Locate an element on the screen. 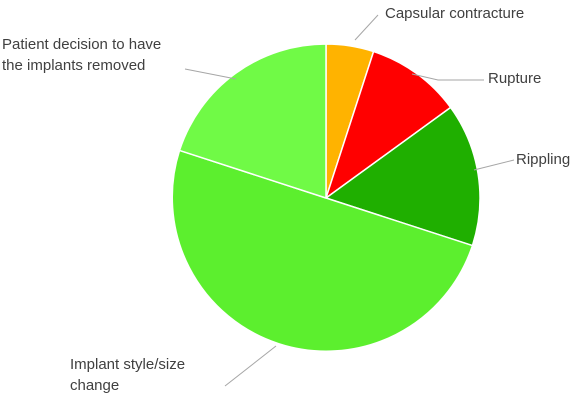  leader-line-rupture is located at coordinates (447, 77).